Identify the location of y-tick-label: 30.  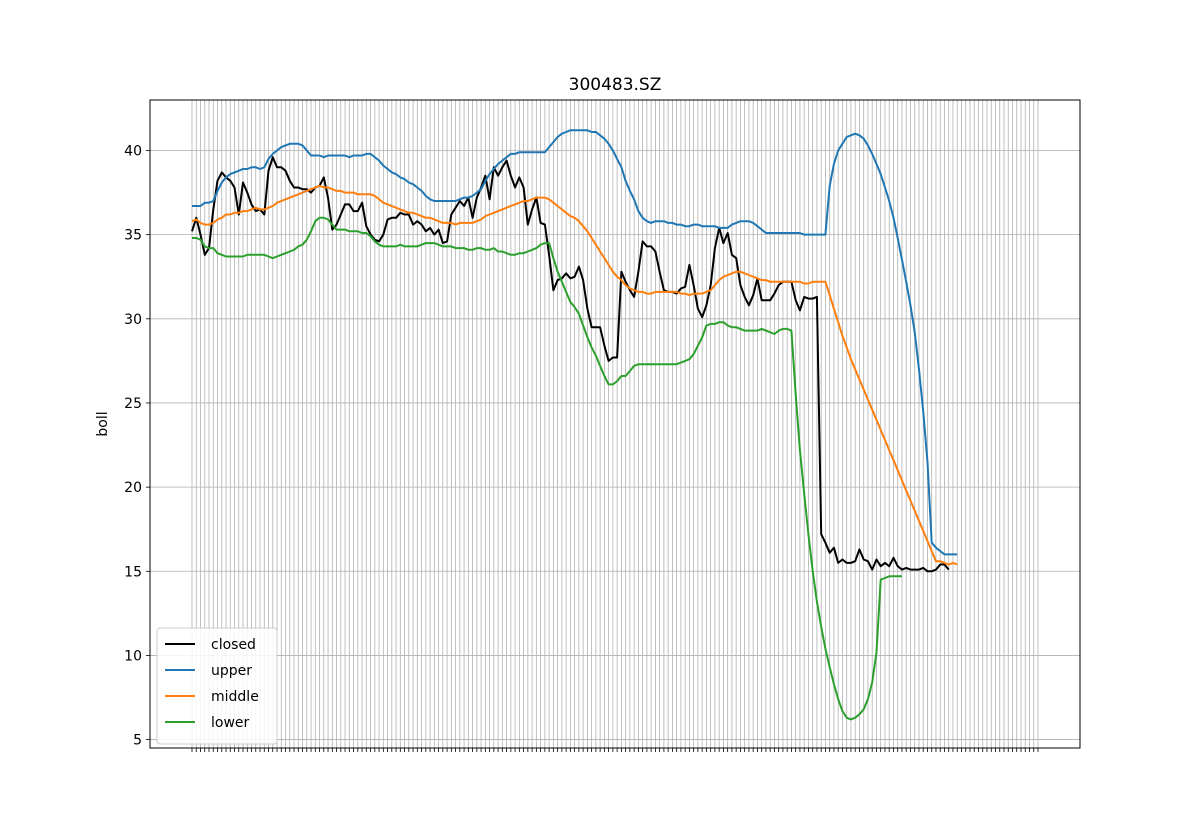
(133, 320).